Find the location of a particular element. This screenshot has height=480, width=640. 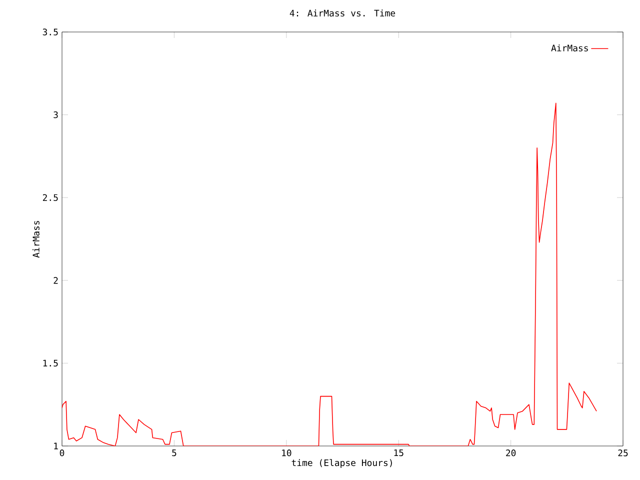

y-tick-label: 2.5 is located at coordinates (50, 197).